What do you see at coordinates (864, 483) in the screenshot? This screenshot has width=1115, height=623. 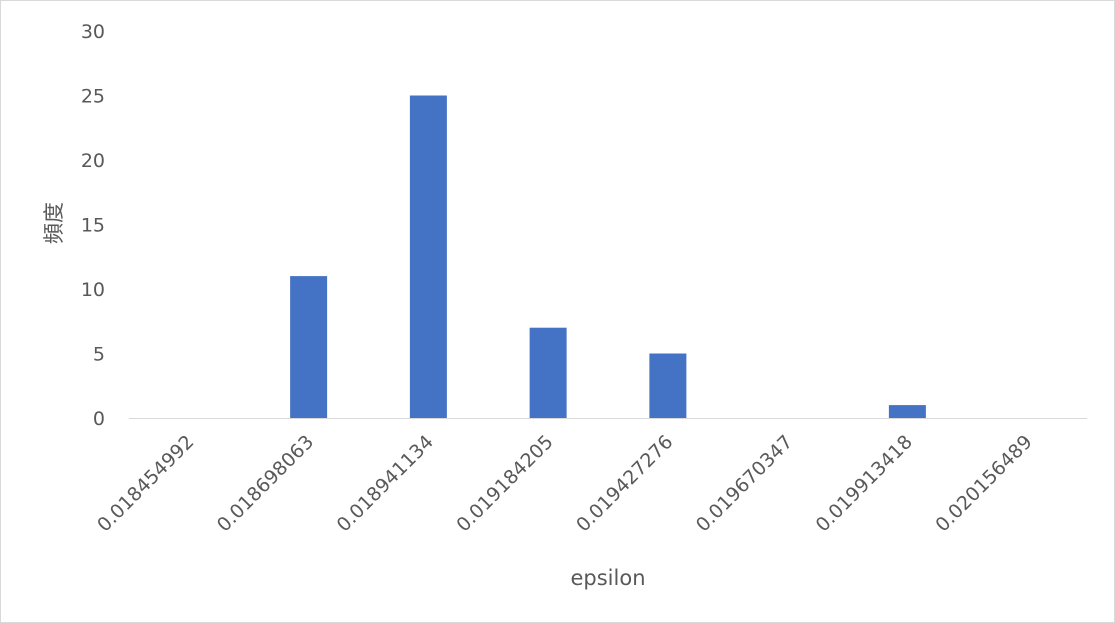 I see `x-tick-label: 0.019913418` at bounding box center [864, 483].